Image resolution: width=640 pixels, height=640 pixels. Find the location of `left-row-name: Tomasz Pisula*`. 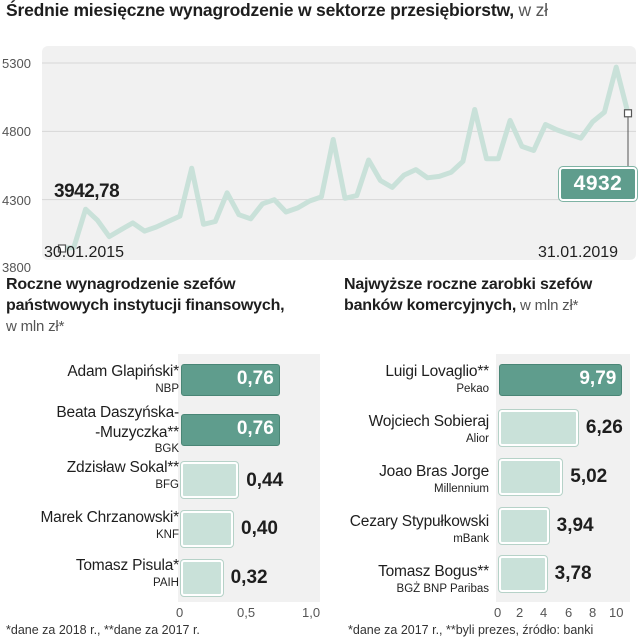

left-row-name: Tomasz Pisula* is located at coordinates (127, 565).